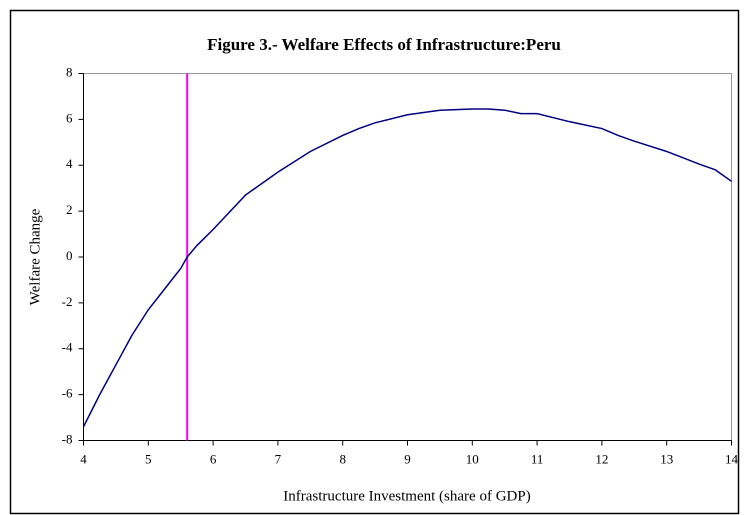 The height and width of the screenshot is (515, 748). I want to click on x-axis-label: Infrastructure Investment (share of GDP), so click(406, 496).